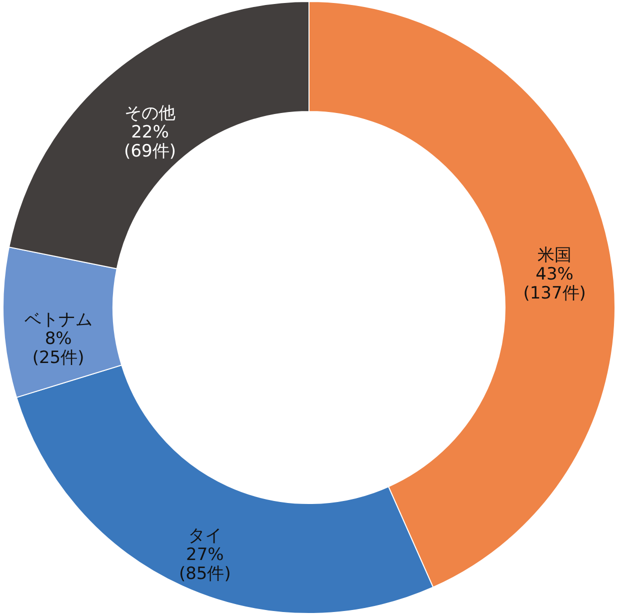  I want to click on slice-label: 米国, so click(555, 255).